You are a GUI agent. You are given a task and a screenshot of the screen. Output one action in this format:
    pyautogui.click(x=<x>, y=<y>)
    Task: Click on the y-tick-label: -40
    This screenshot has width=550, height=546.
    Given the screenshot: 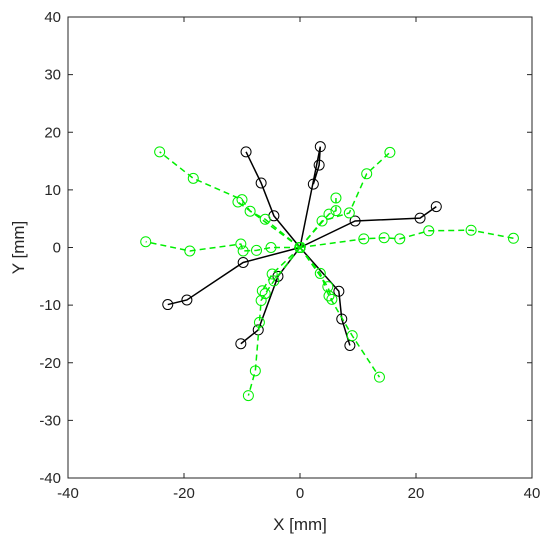 What is the action you would take?
    pyautogui.click(x=50, y=478)
    